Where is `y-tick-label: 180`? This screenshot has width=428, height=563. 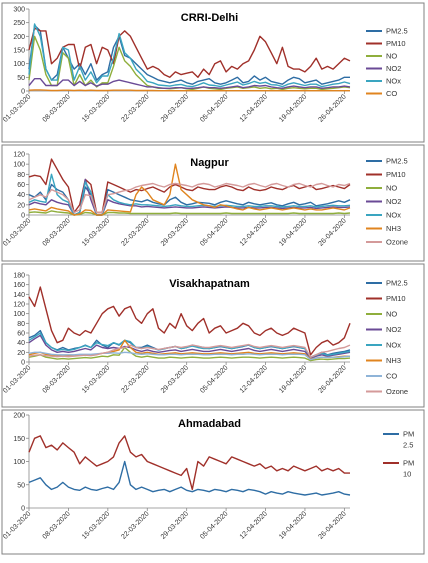 y-tick-label: 180 is located at coordinates (19, 276).